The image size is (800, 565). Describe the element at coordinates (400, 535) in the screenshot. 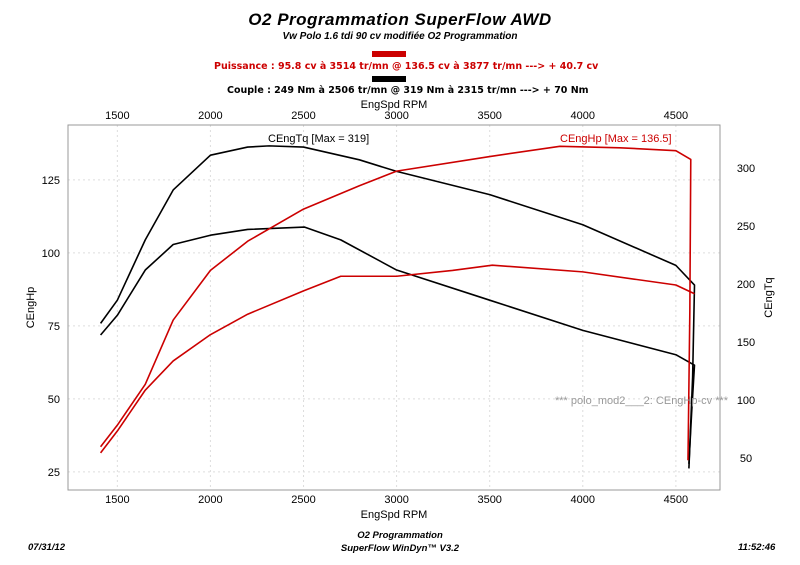

I see `footer-company: O2 Programmation` at that location.